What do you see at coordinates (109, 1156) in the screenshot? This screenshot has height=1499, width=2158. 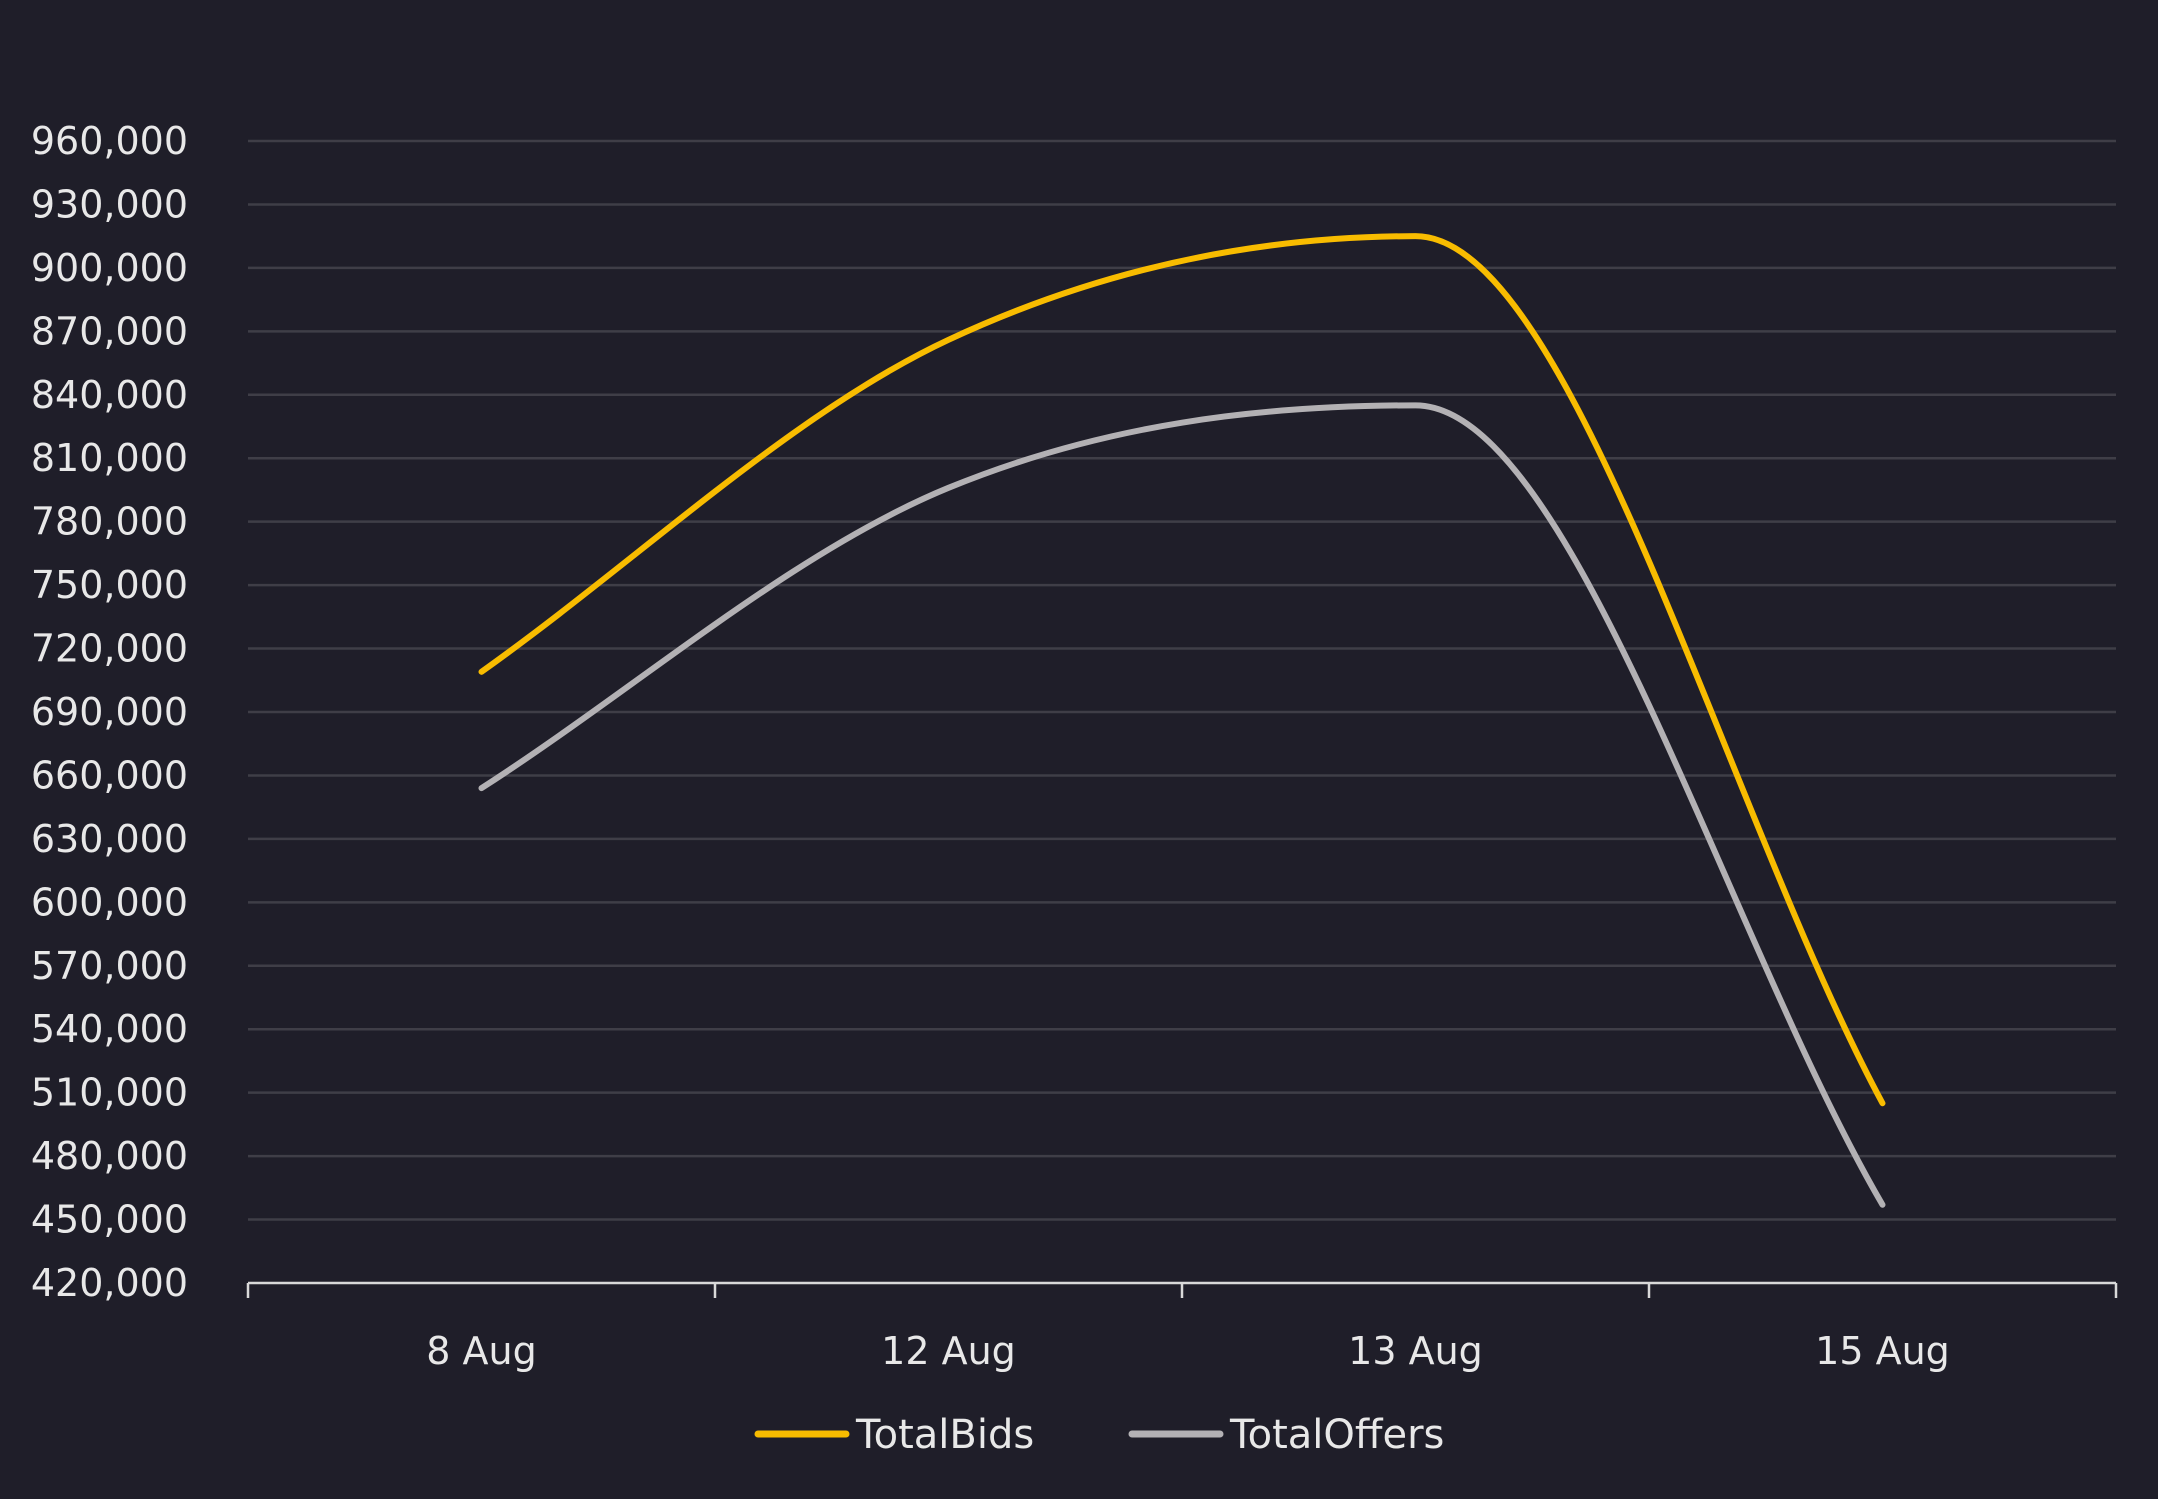 I see `y-tick-label: 480,000` at bounding box center [109, 1156].